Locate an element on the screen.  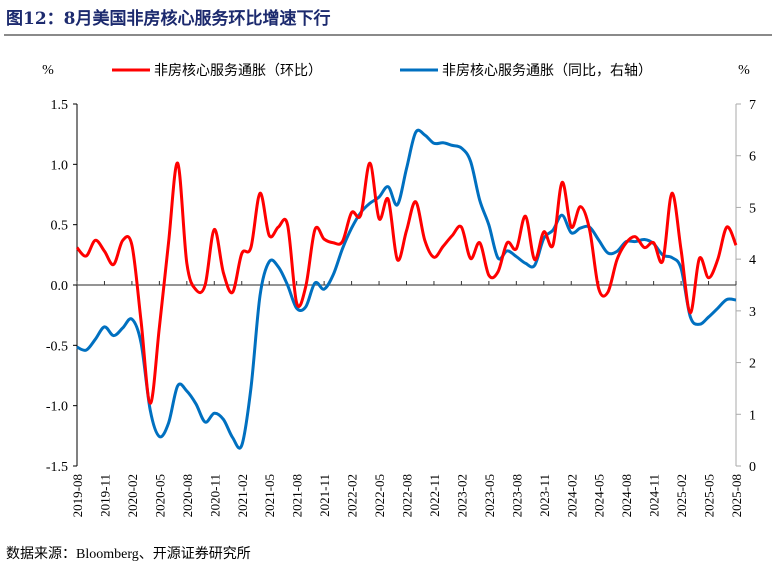
x-axis-tick-label: 2022-08 is located at coordinates (407, 495).